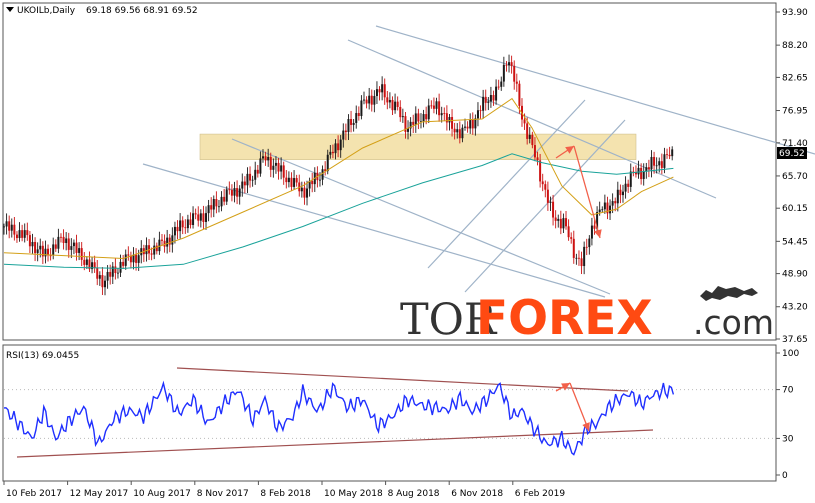 This screenshot has width=815, height=503. Describe the element at coordinates (569, 150) in the screenshot. I see `price-arrow-up-head` at that location.